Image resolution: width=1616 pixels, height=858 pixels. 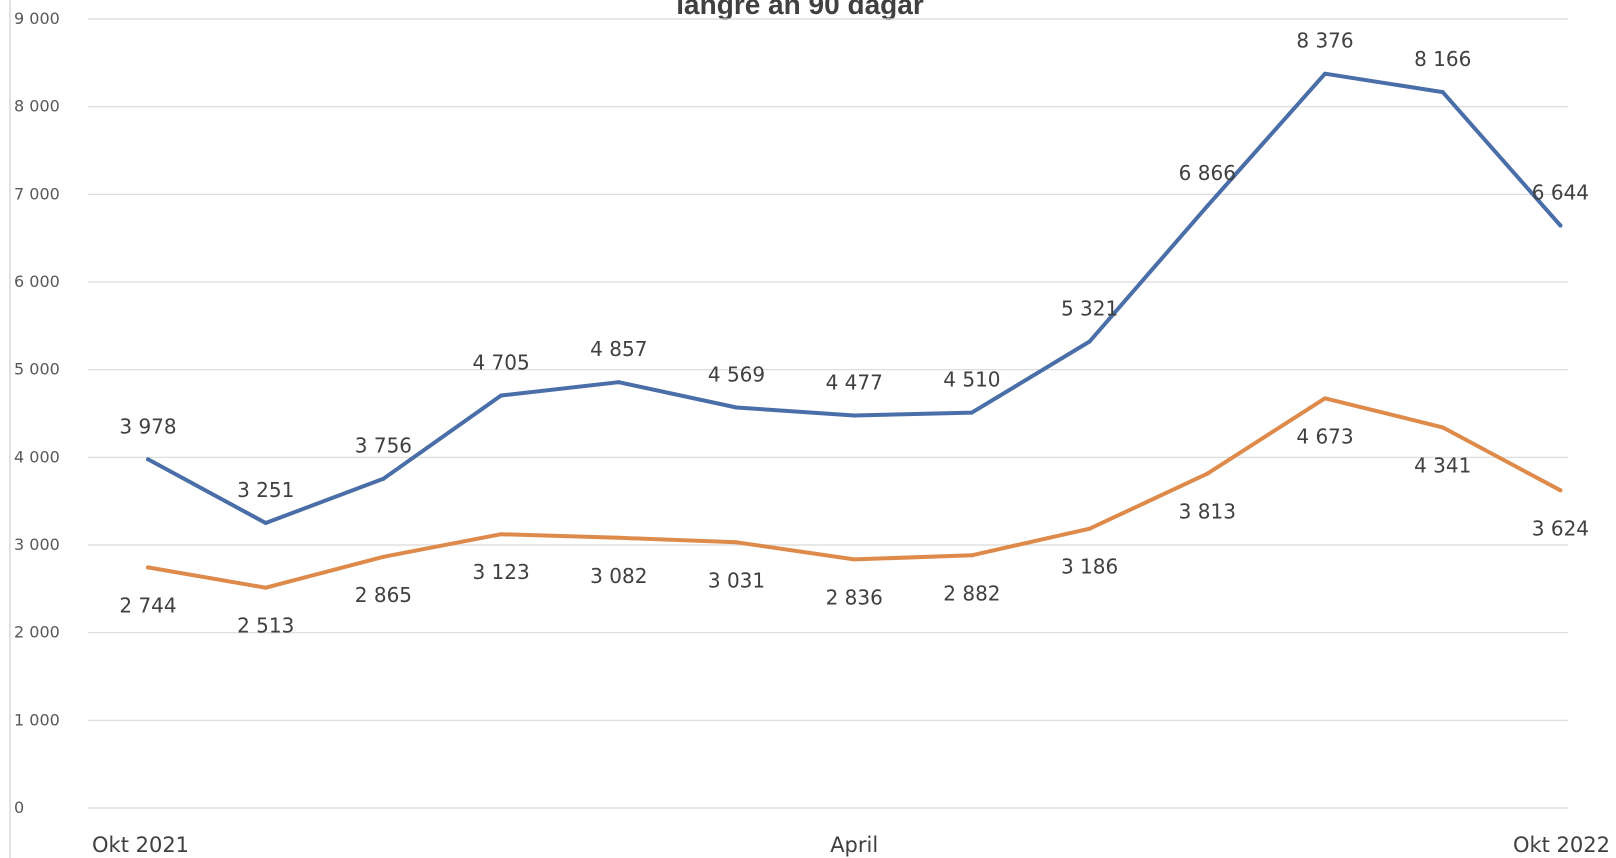 What do you see at coordinates (37, 719) in the screenshot?
I see `y-tick-label: 1 000` at bounding box center [37, 719].